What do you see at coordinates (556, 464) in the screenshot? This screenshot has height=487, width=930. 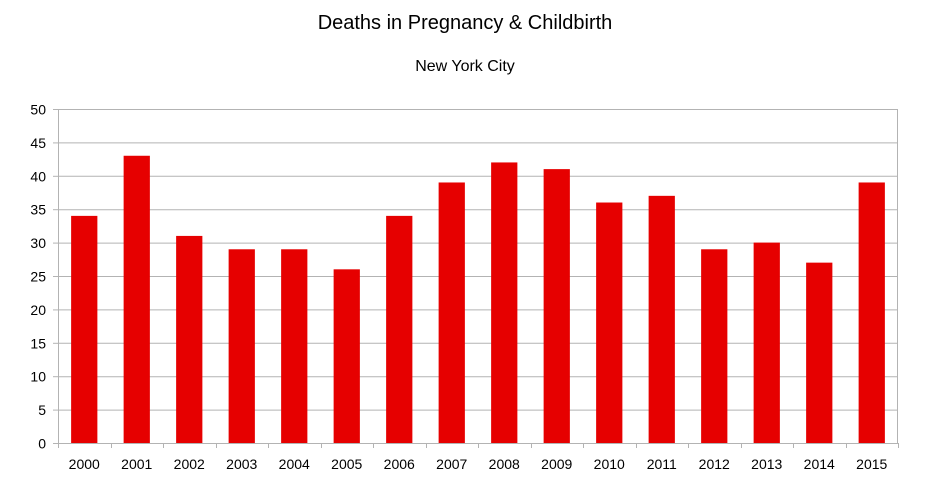 I see `x-tick-label: 2009` at bounding box center [556, 464].